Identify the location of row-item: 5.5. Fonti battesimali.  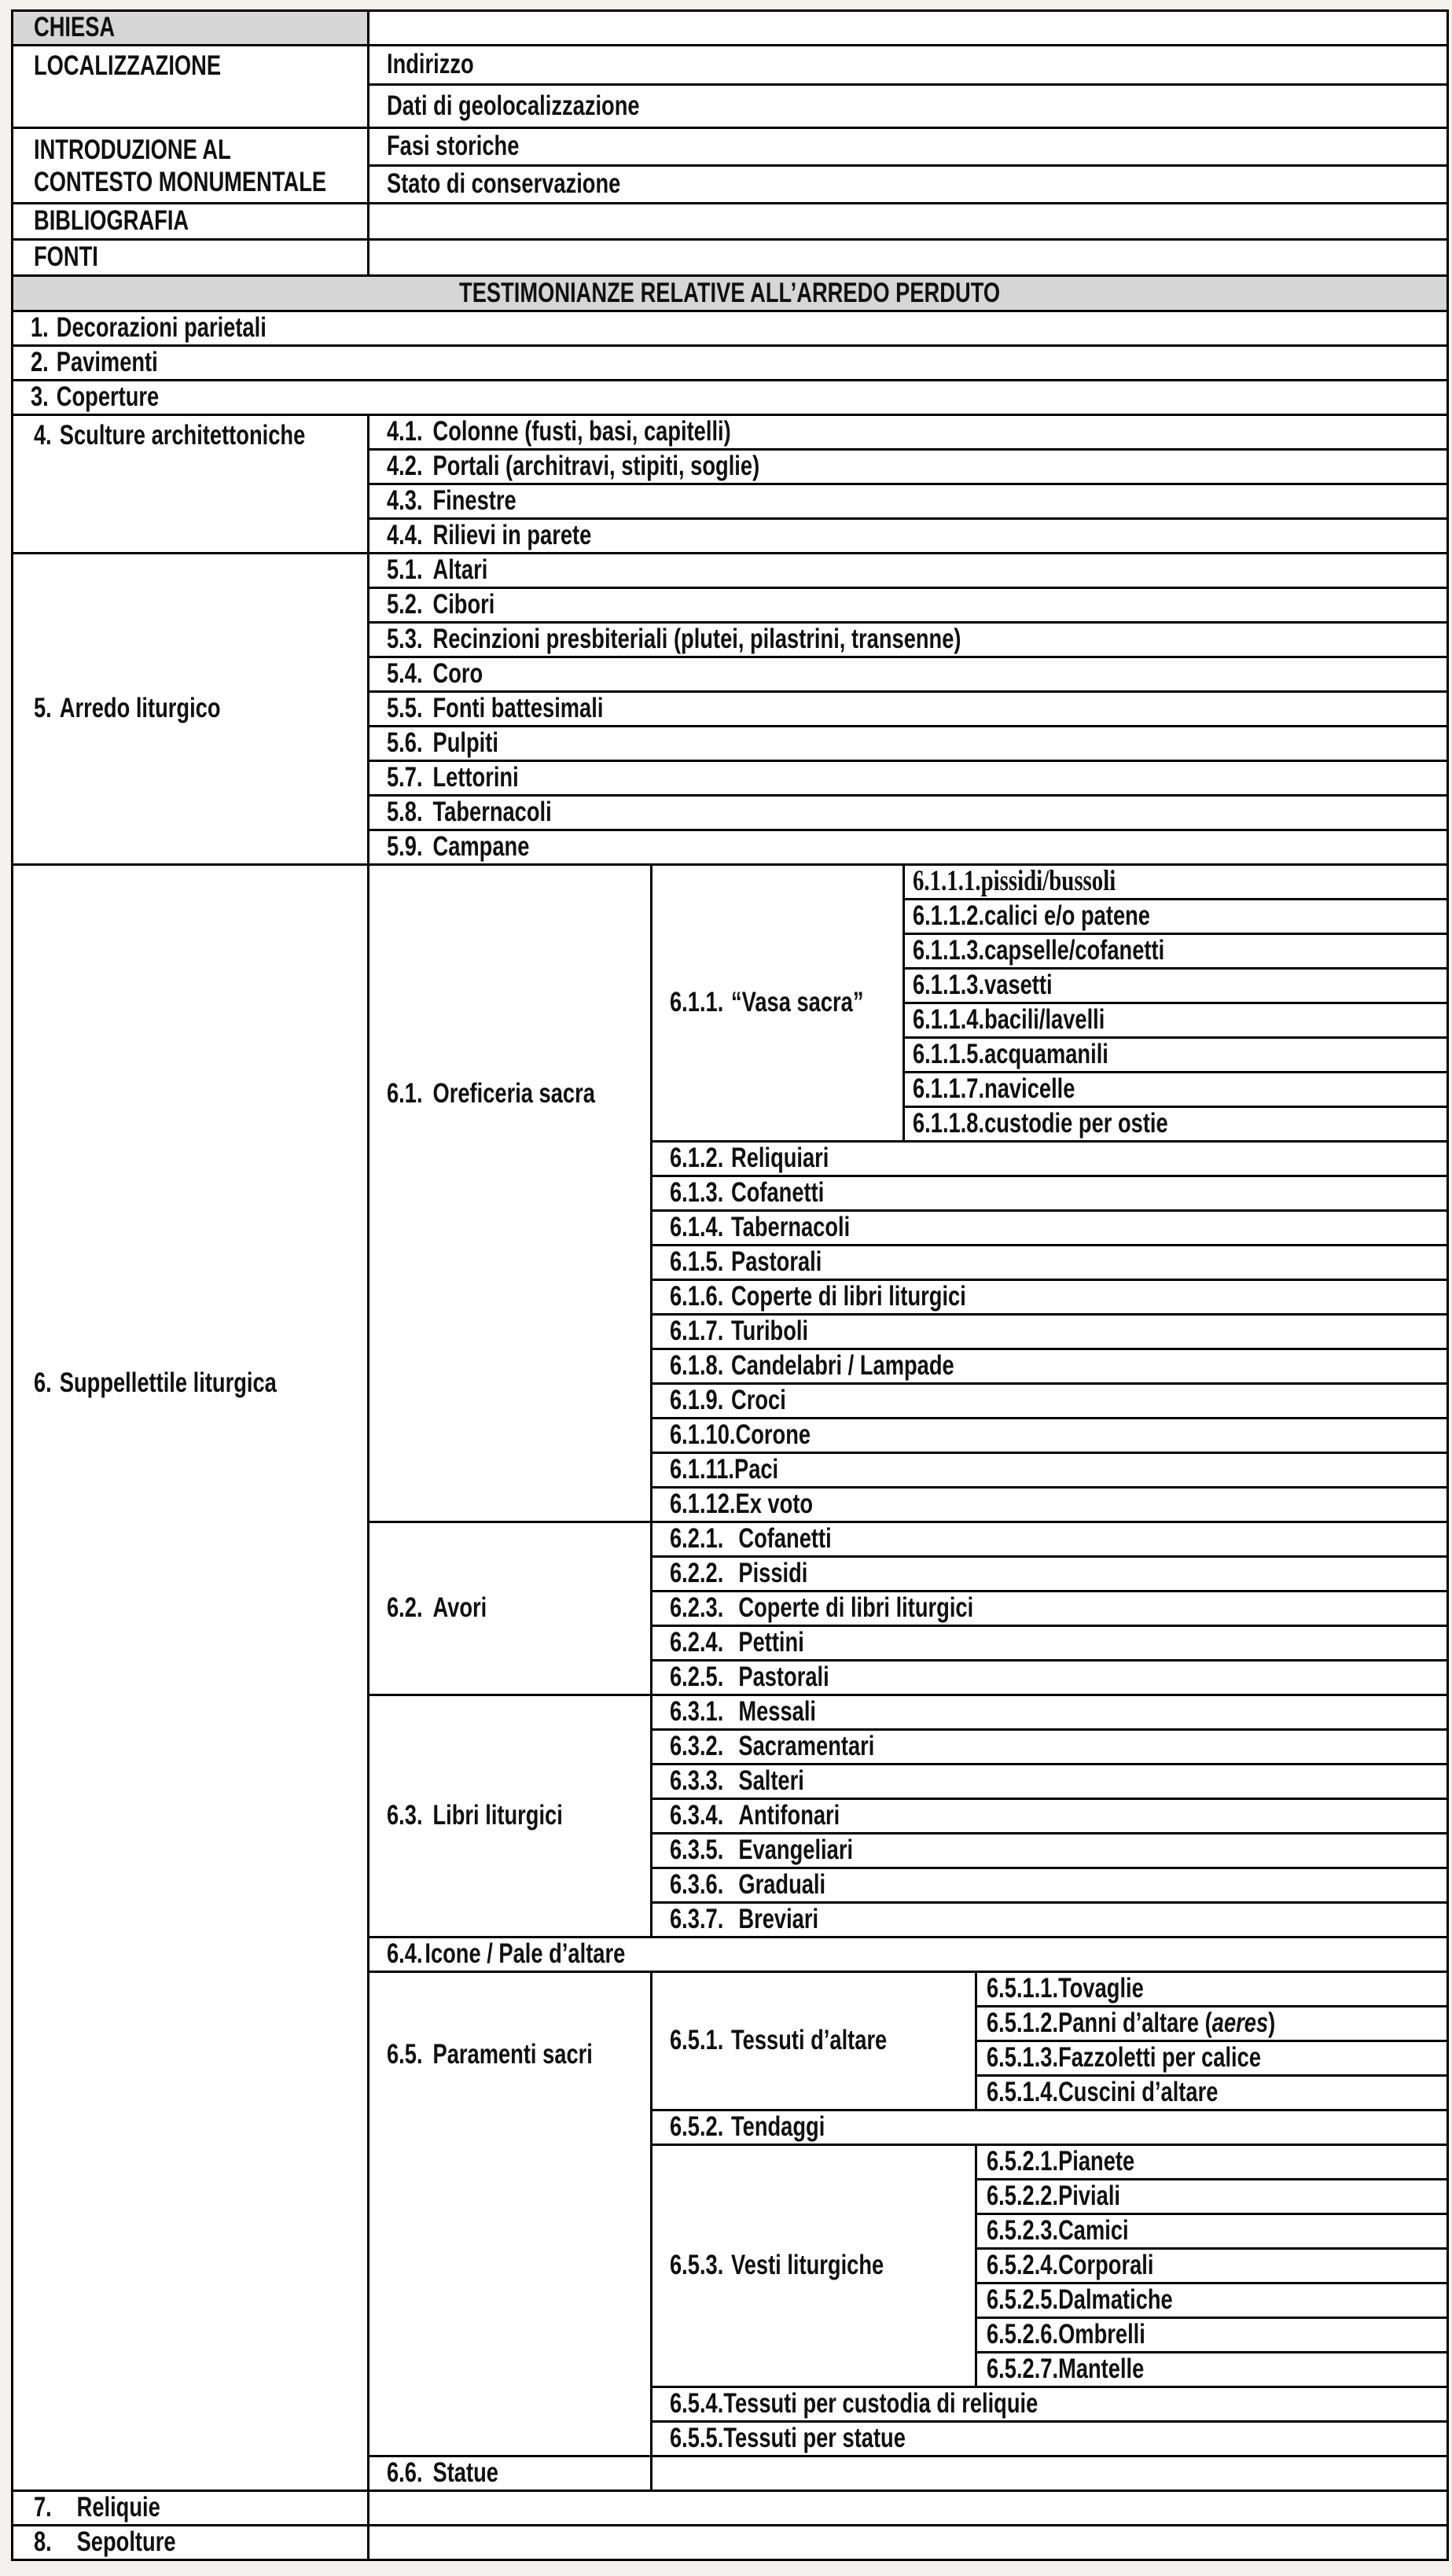
(731, 708).